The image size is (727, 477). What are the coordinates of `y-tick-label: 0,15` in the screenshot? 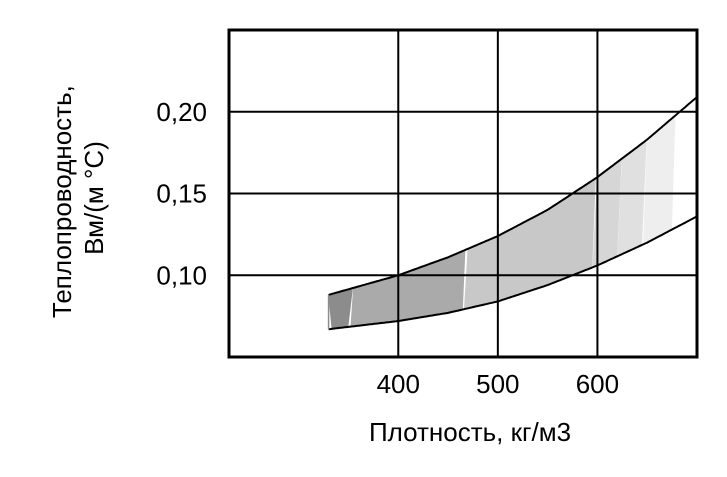 It's located at (181, 194).